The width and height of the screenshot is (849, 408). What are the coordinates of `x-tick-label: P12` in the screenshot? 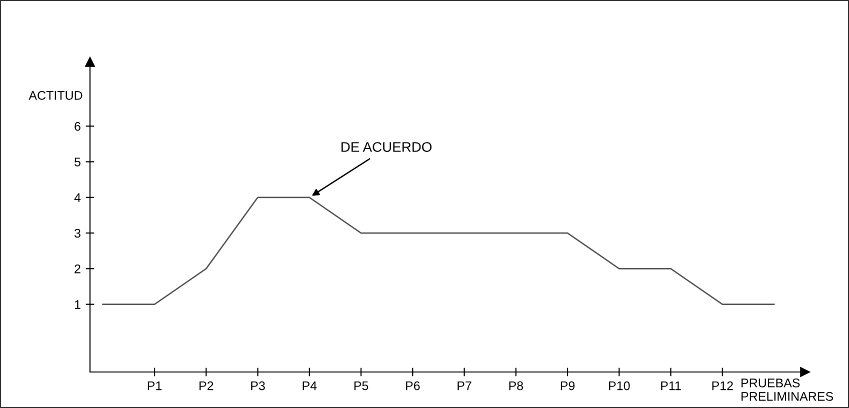 It's located at (722, 385).